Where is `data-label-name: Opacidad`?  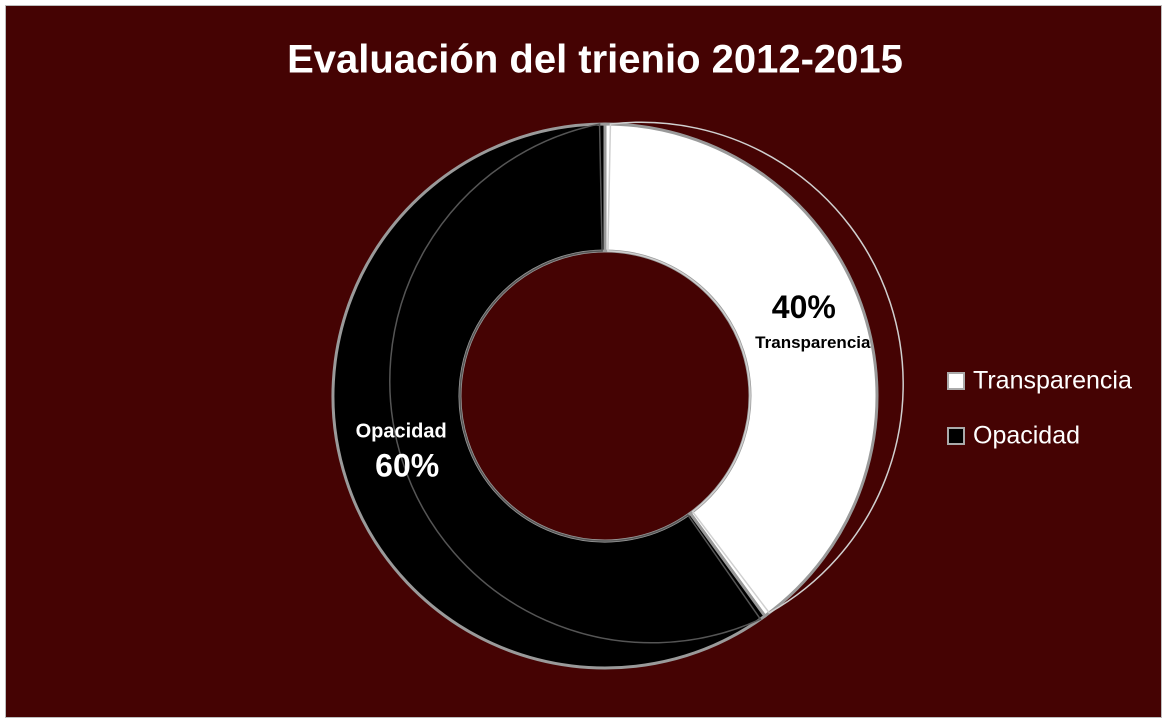
data-label-name: Opacidad is located at coordinates (401, 432).